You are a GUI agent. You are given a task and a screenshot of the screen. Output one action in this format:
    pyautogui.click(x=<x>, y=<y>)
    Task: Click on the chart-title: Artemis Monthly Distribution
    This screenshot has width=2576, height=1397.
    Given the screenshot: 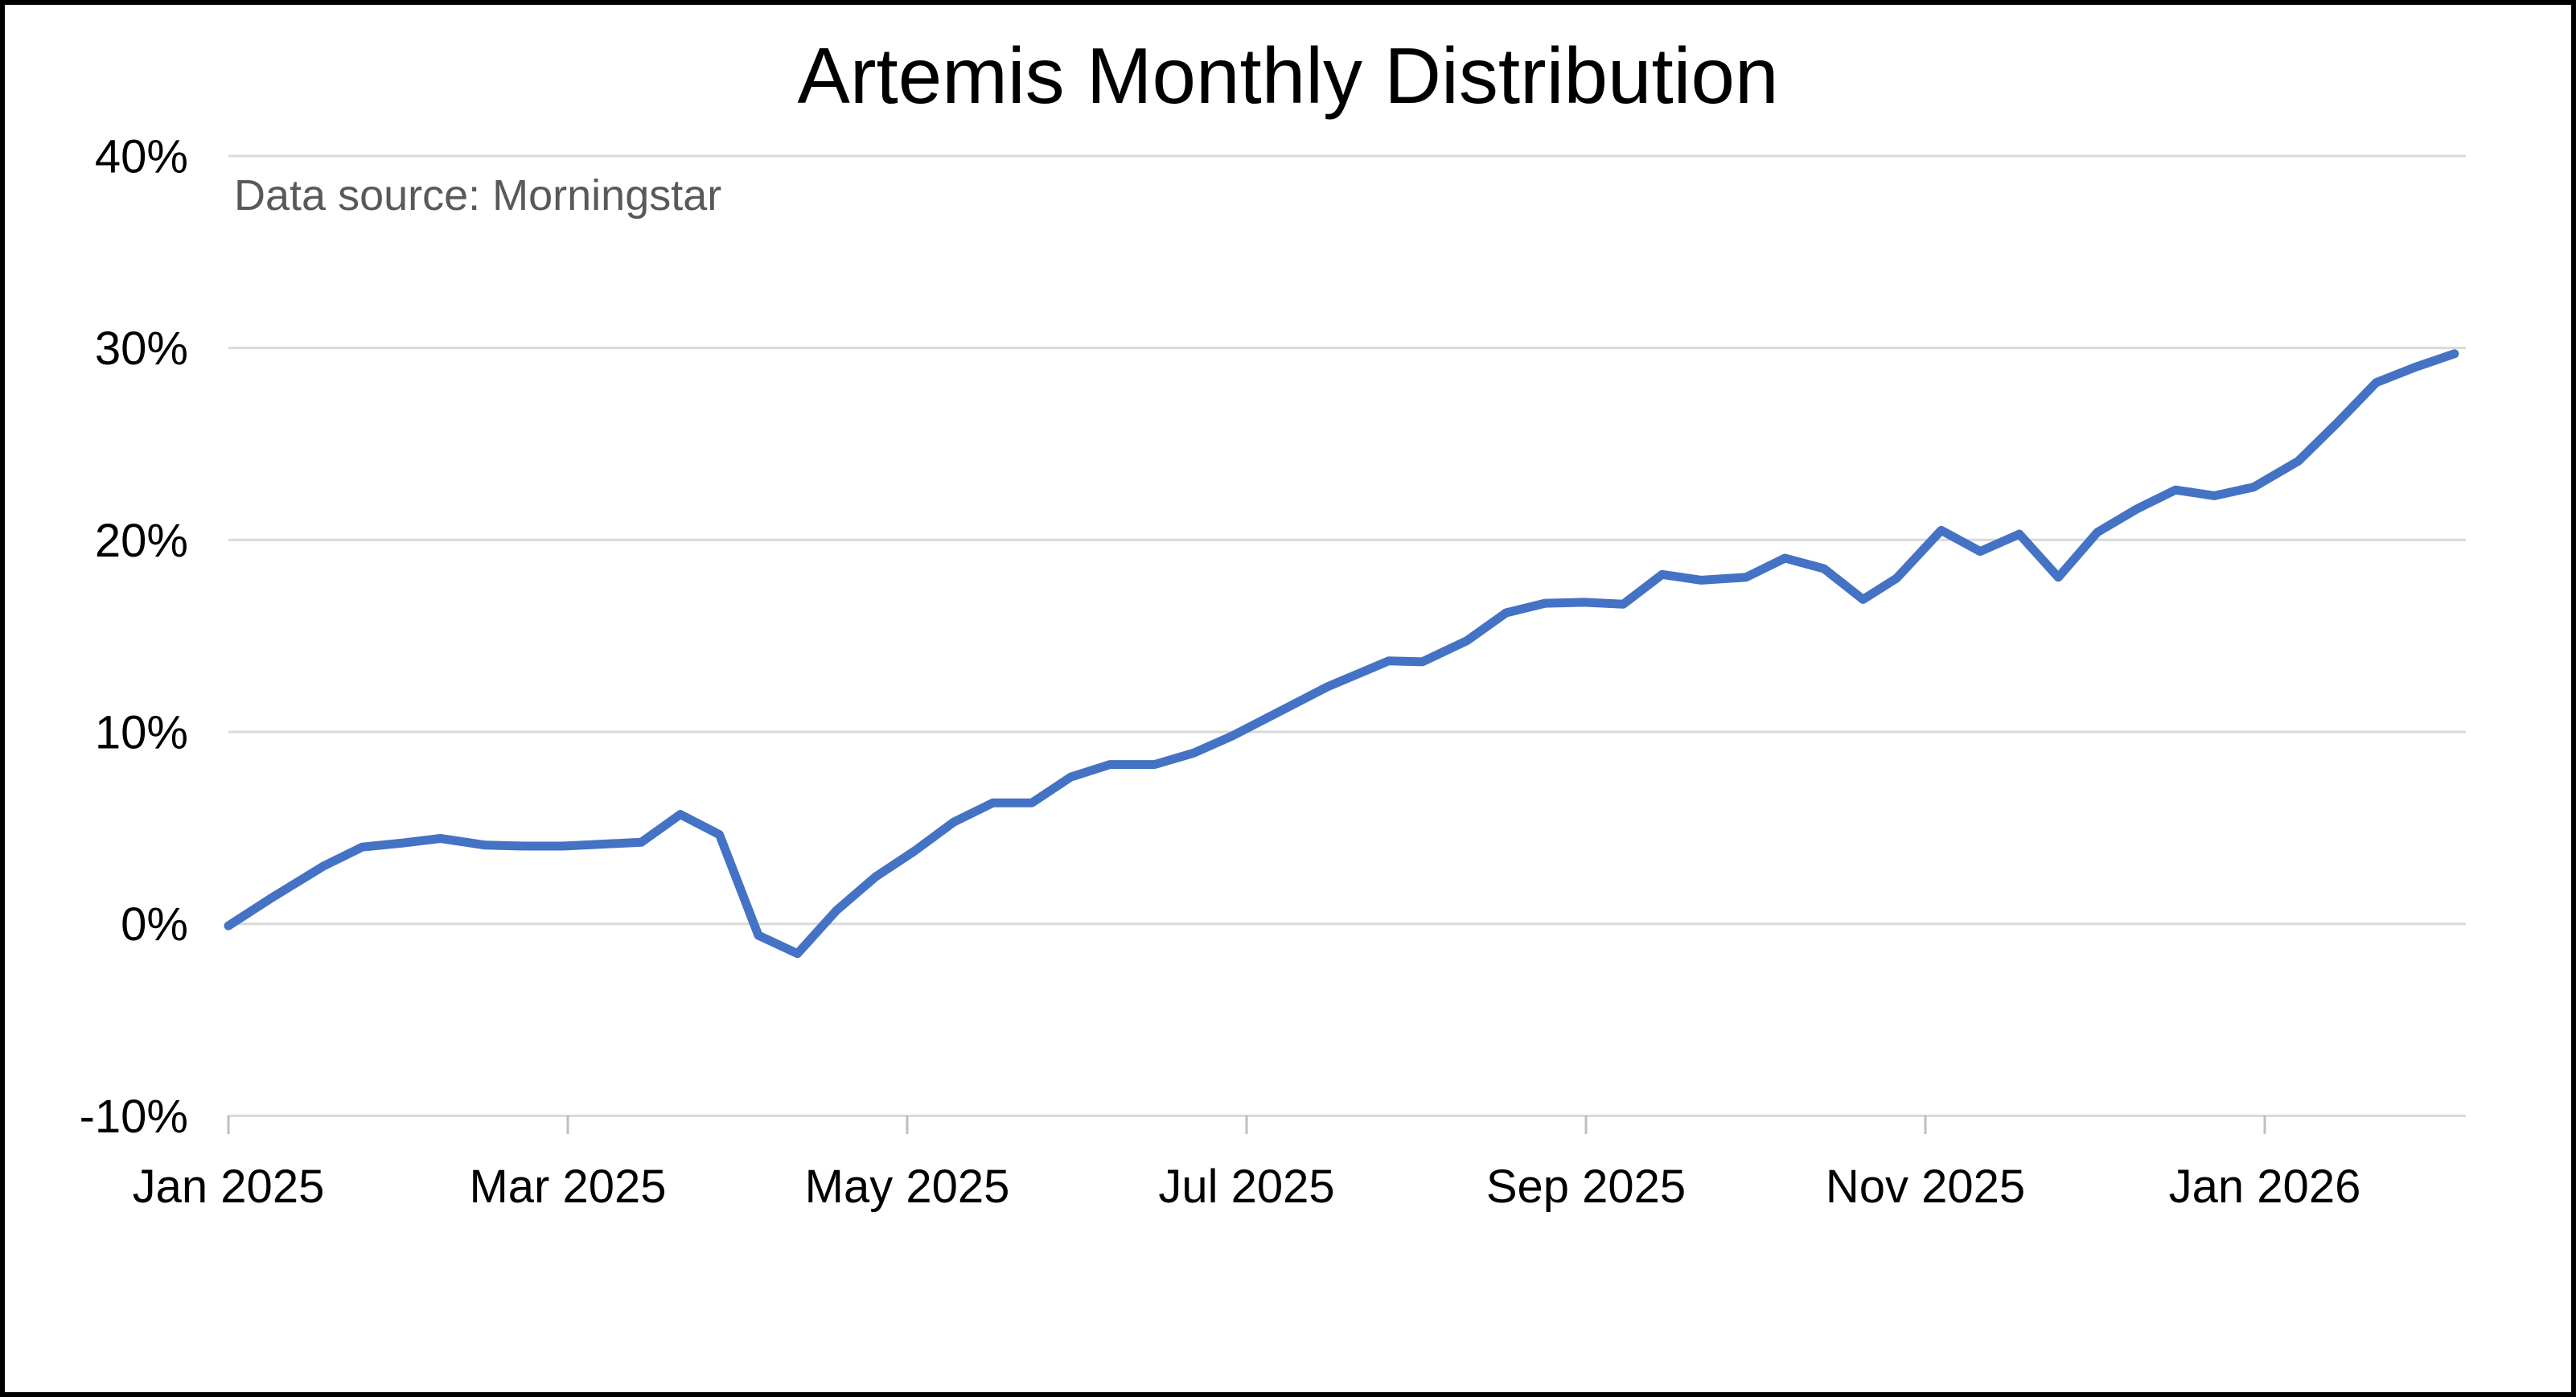 What is the action you would take?
    pyautogui.click(x=1288, y=75)
    